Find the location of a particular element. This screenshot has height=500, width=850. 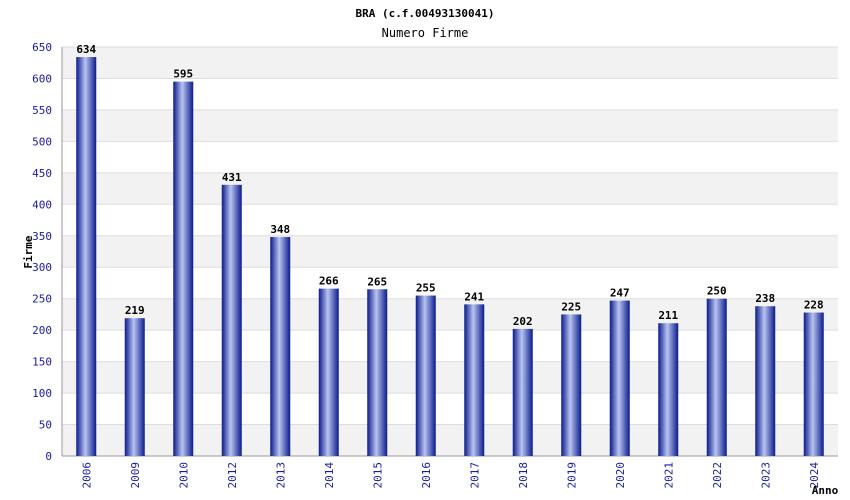

data-label: 250 is located at coordinates (717, 291).